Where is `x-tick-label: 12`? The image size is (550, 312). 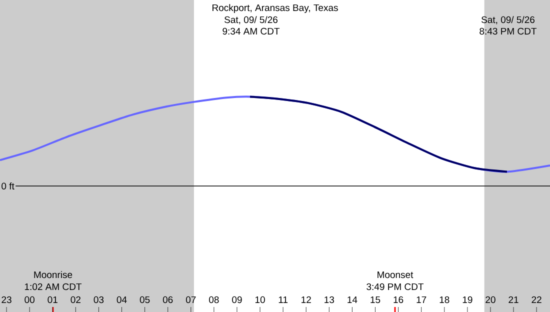 x-tick-label: 12 is located at coordinates (306, 299).